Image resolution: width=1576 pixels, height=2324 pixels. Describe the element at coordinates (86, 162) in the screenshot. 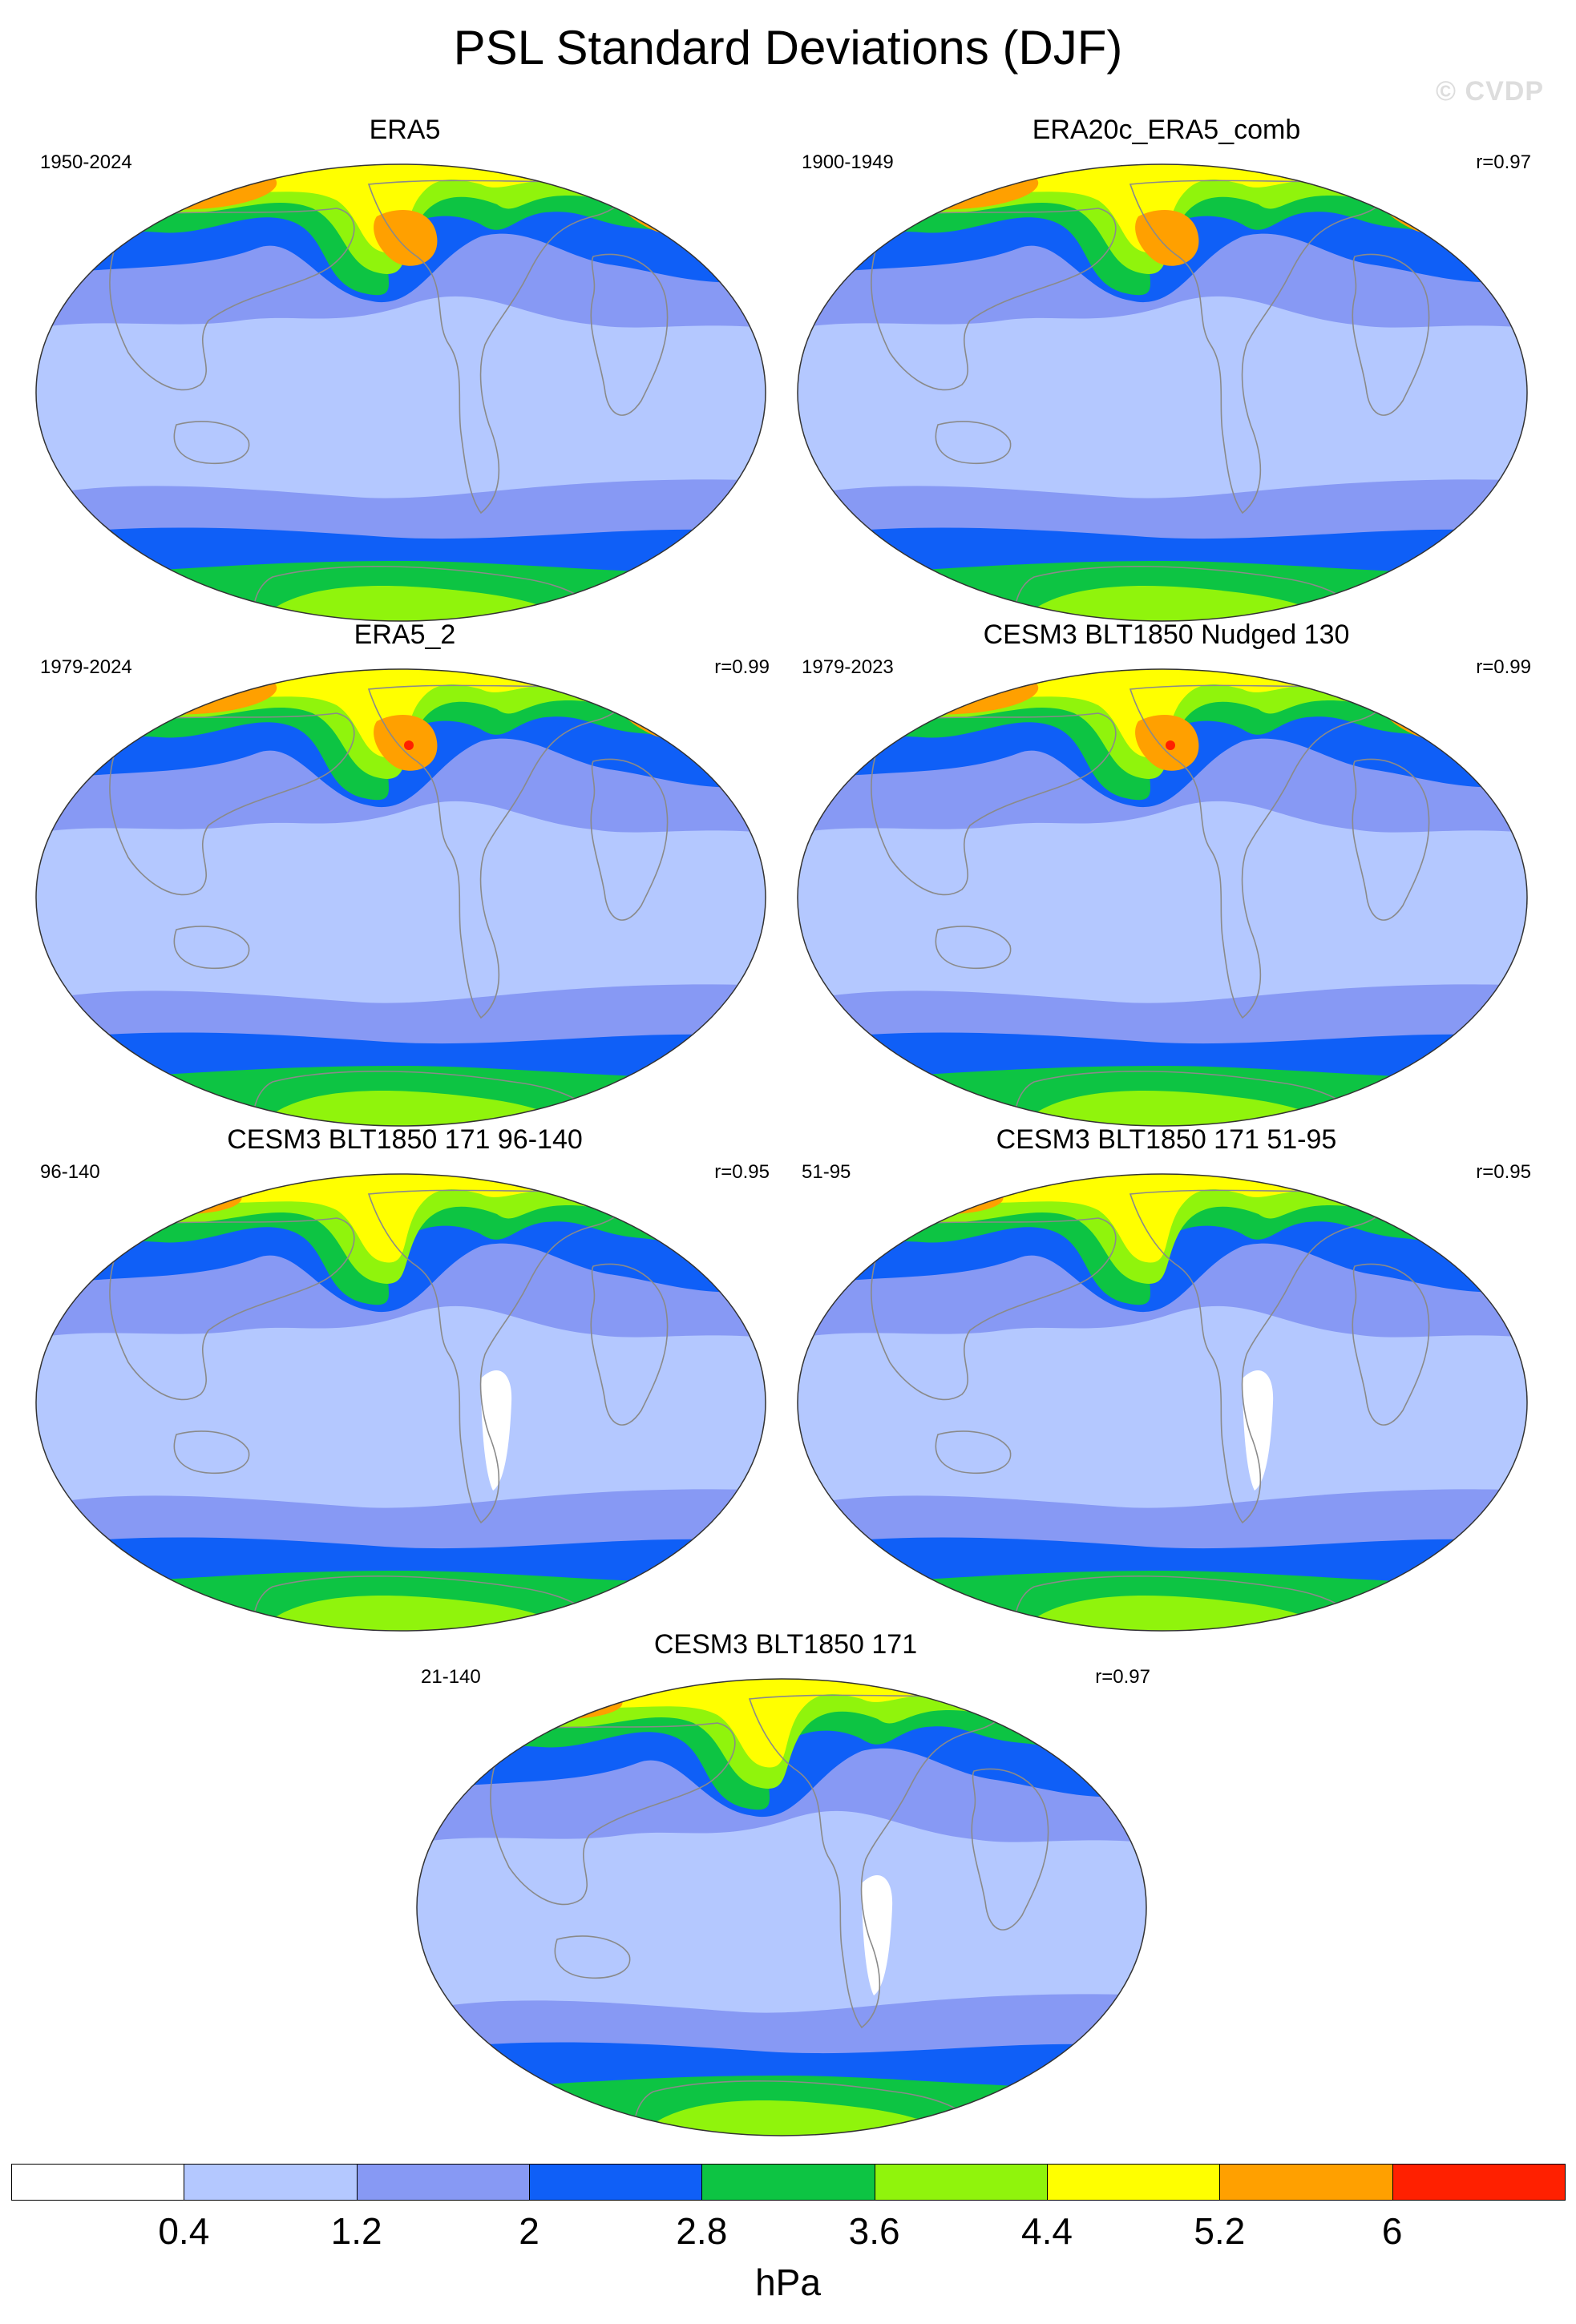

I see `panel-years: 1950-2024` at that location.